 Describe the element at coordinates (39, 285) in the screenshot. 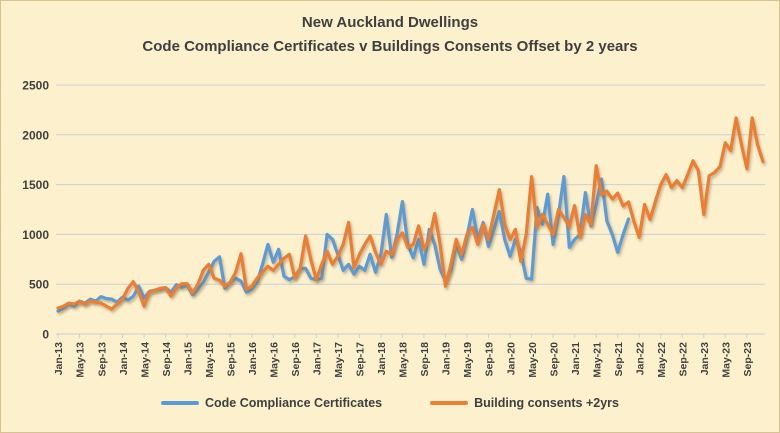

I see `y-axis-label: 500` at that location.